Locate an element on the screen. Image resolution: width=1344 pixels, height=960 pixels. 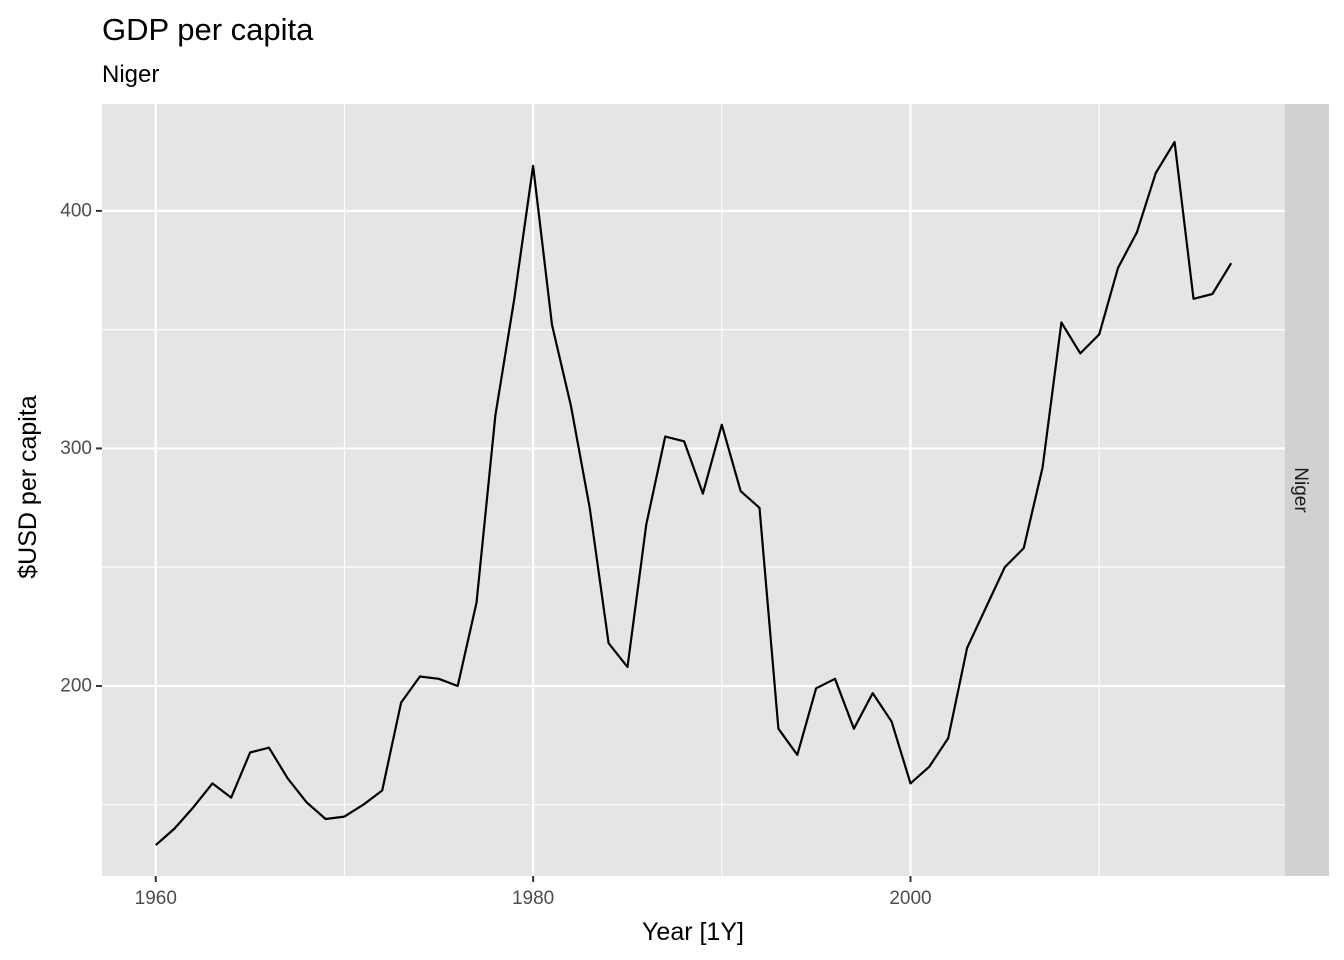
x-axis-title: Year [1Y] is located at coordinates (693, 932).